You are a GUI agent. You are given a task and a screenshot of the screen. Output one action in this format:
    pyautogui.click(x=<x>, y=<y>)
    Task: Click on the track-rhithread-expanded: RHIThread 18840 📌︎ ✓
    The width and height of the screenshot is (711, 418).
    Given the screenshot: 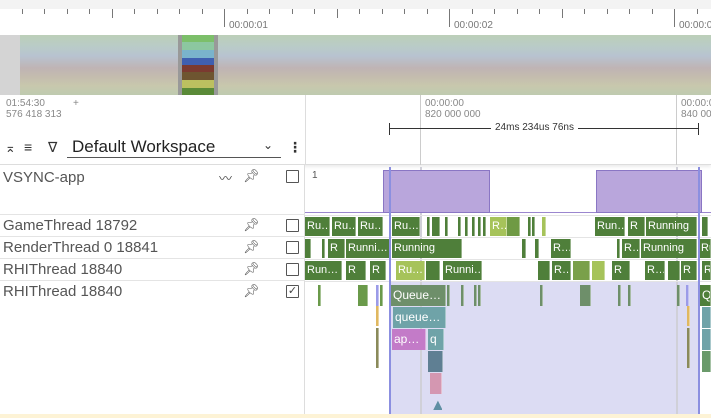 What is the action you would take?
    pyautogui.click(x=152, y=348)
    